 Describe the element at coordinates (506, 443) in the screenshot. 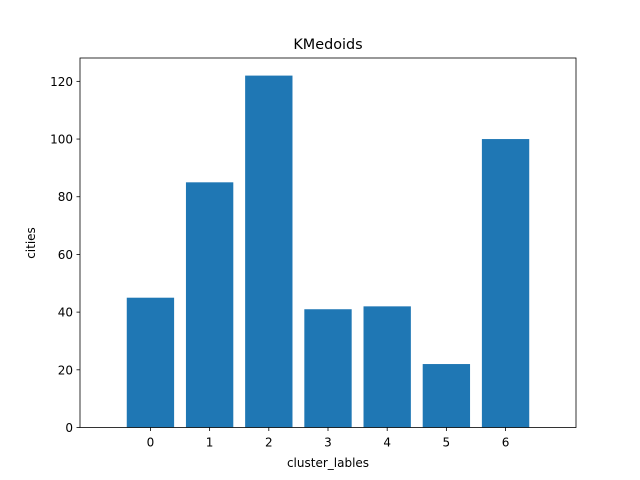

I see `x-tick-label: 6` at that location.